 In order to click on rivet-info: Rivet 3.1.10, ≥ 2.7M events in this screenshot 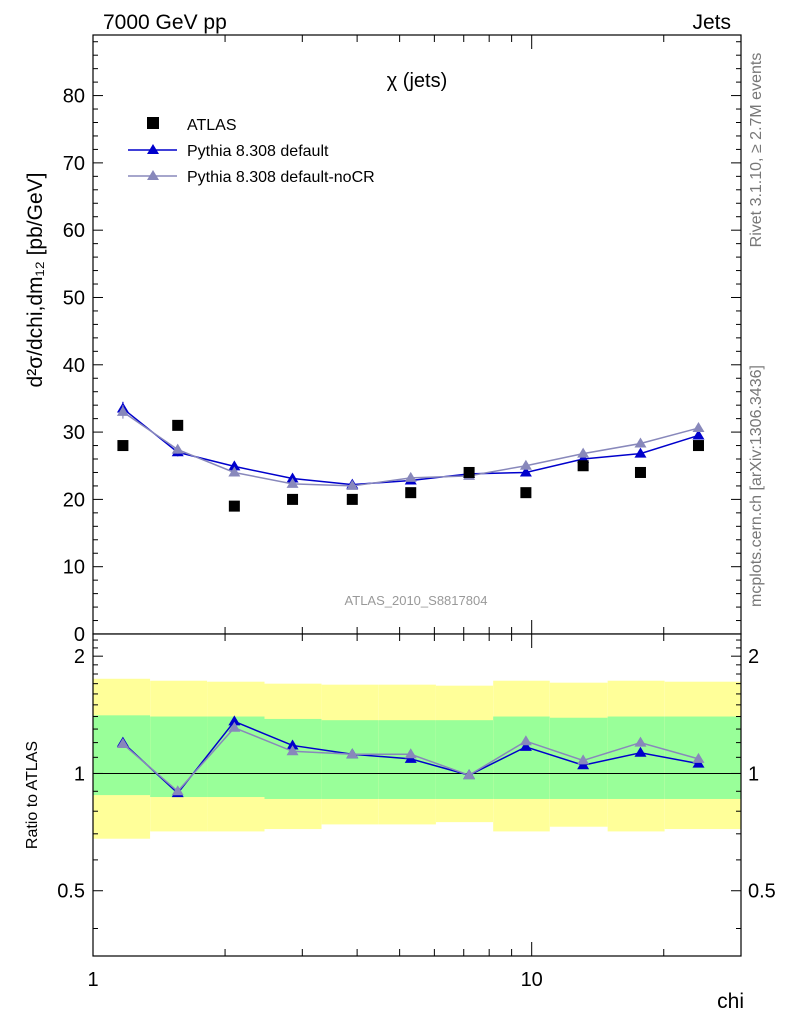, I will do `click(756, 150)`.